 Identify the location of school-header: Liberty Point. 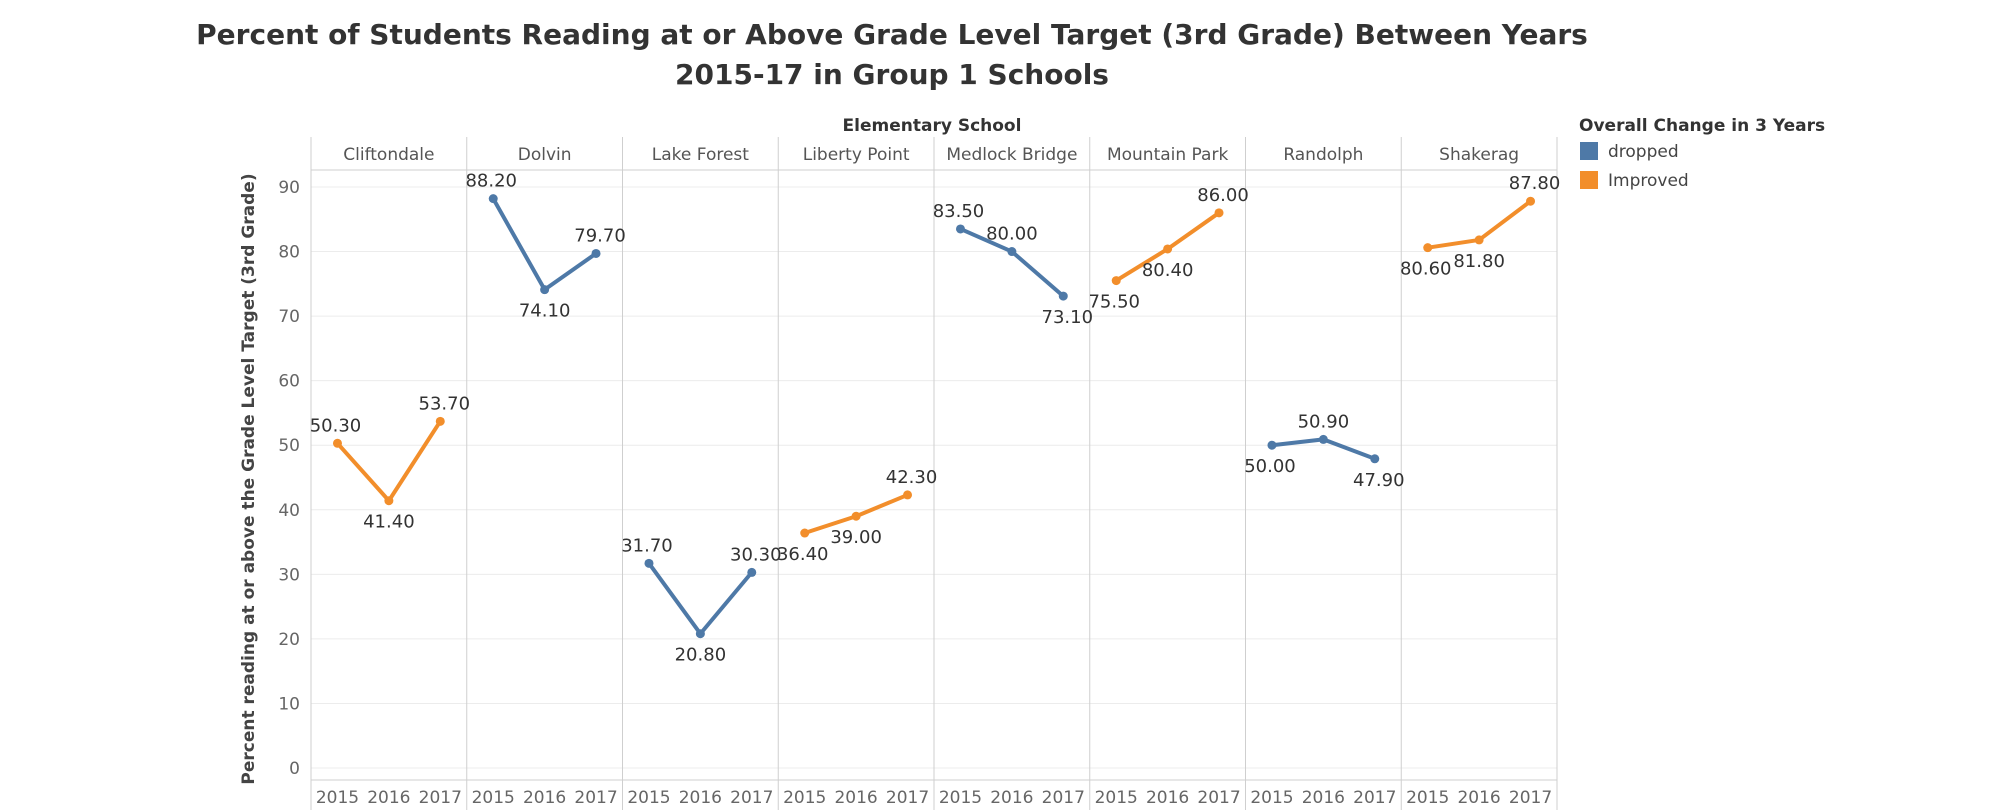
(856, 155).